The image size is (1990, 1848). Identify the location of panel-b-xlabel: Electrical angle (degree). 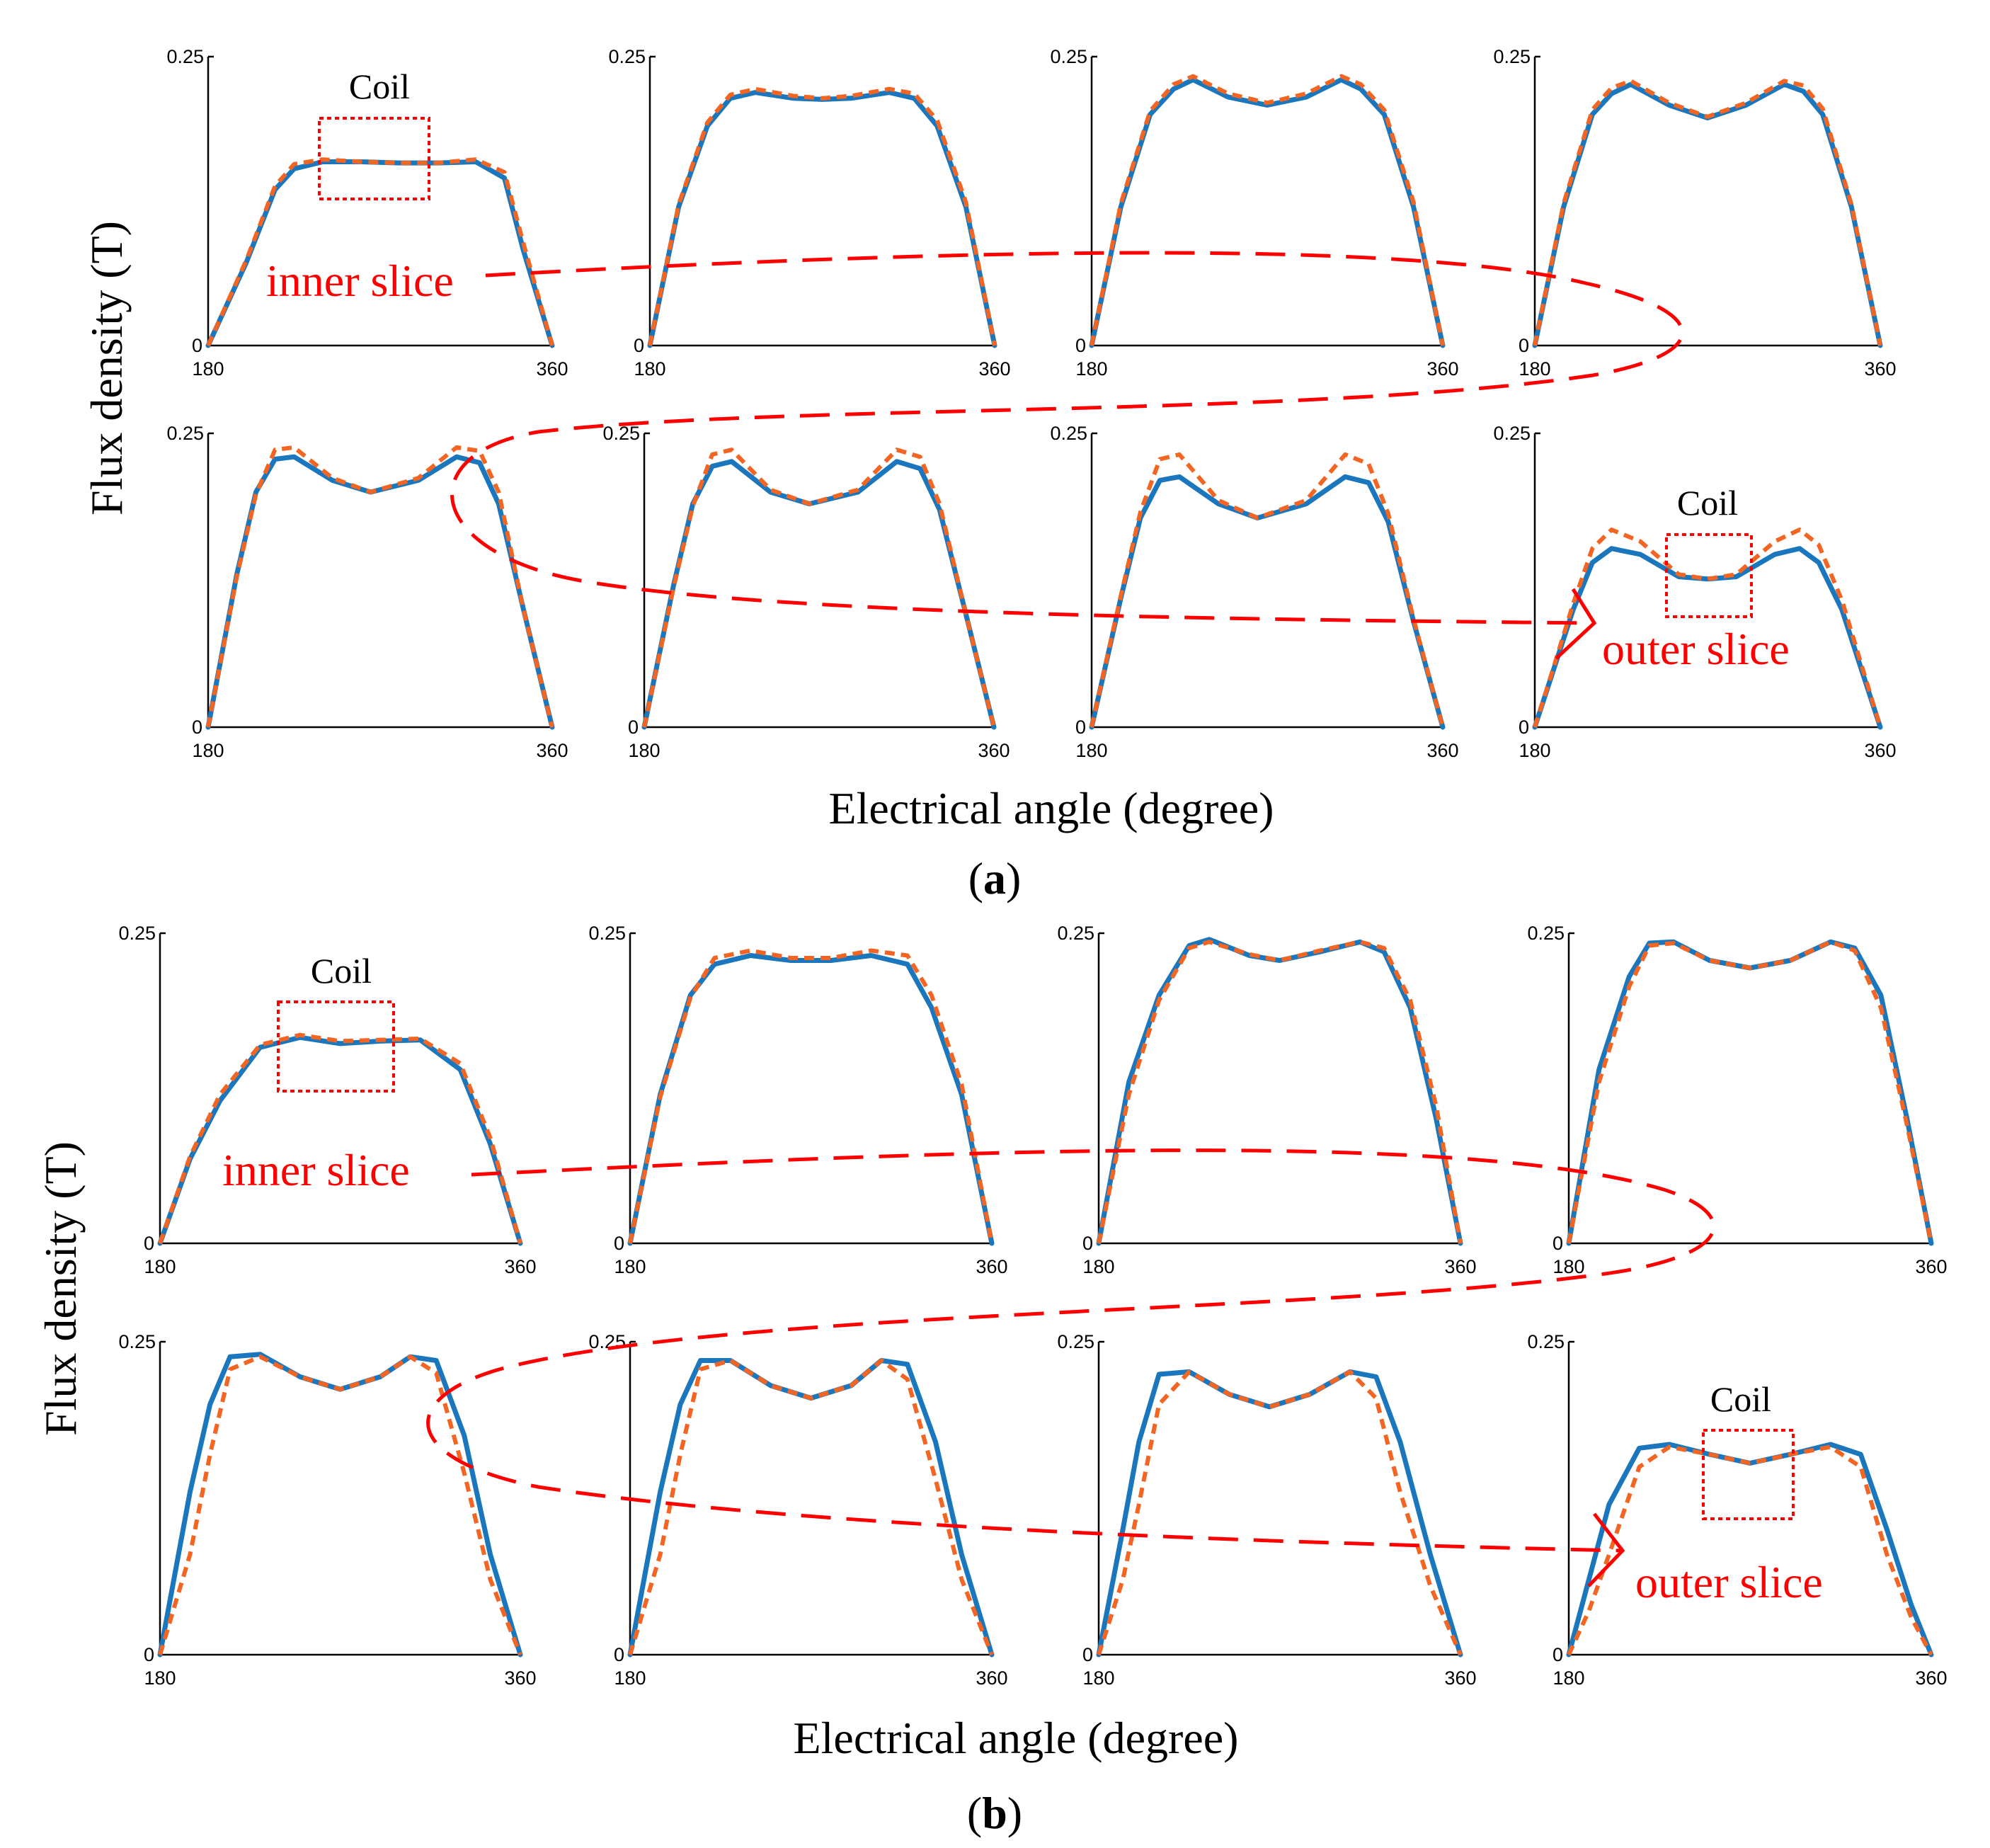
(1016, 1738).